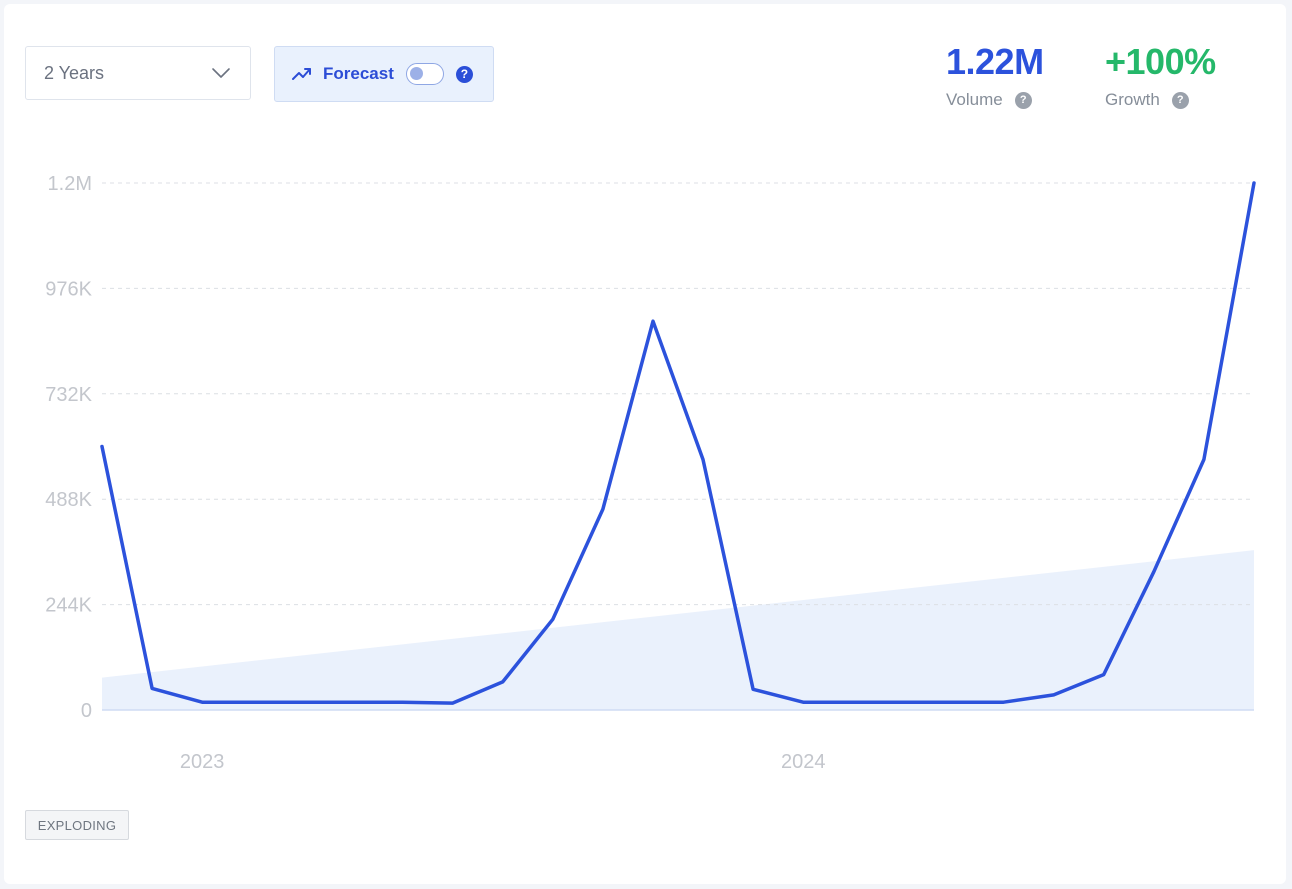  I want to click on chevron-down-icon, so click(221, 73).